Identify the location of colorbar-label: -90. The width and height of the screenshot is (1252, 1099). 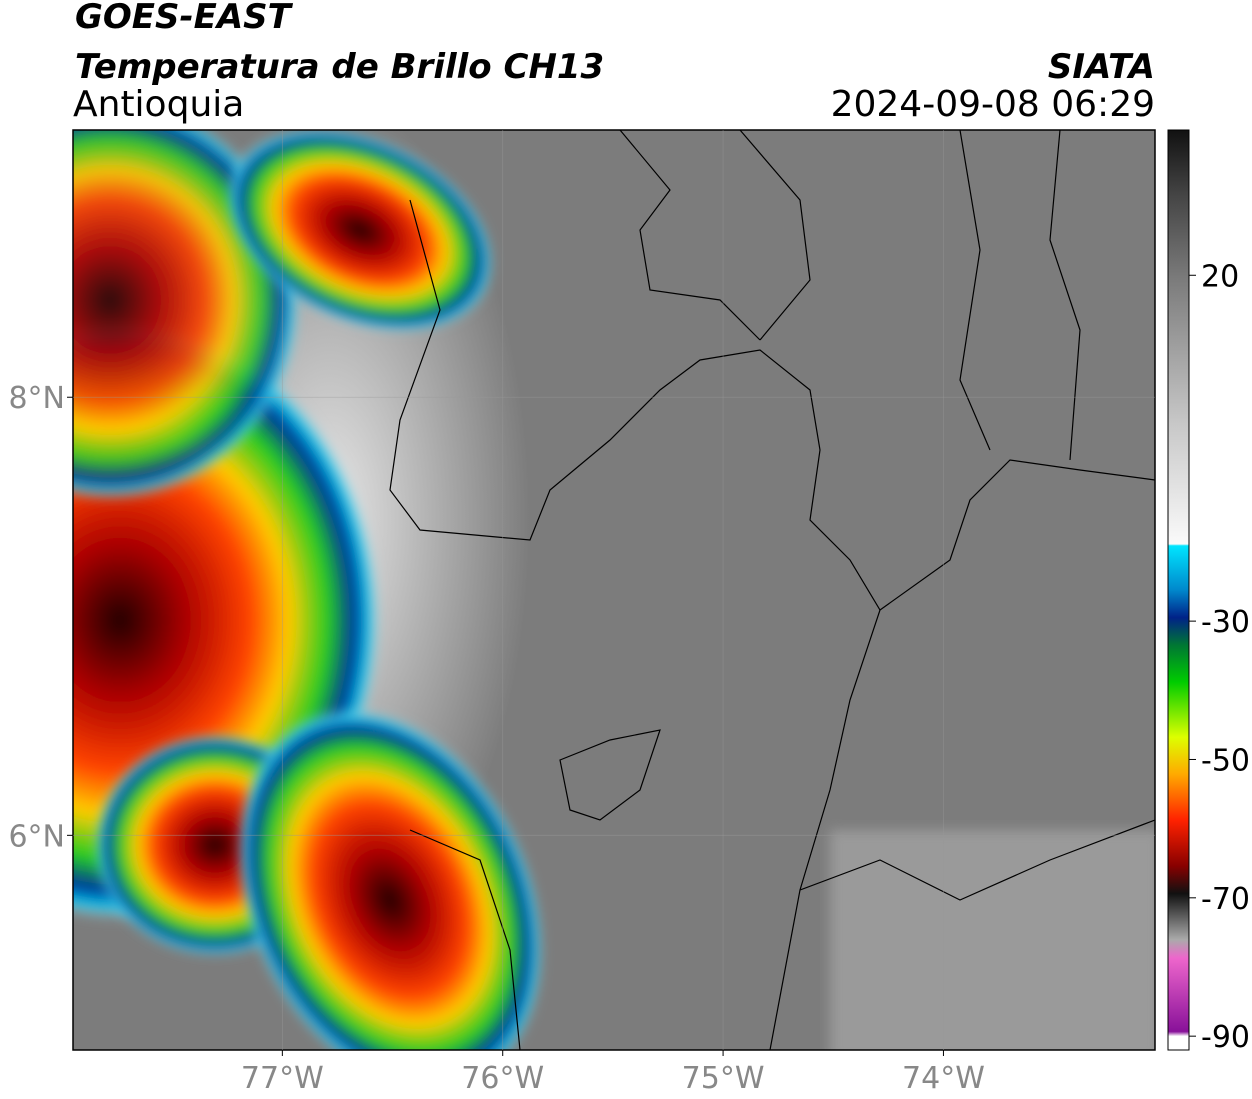
(1225, 1037).